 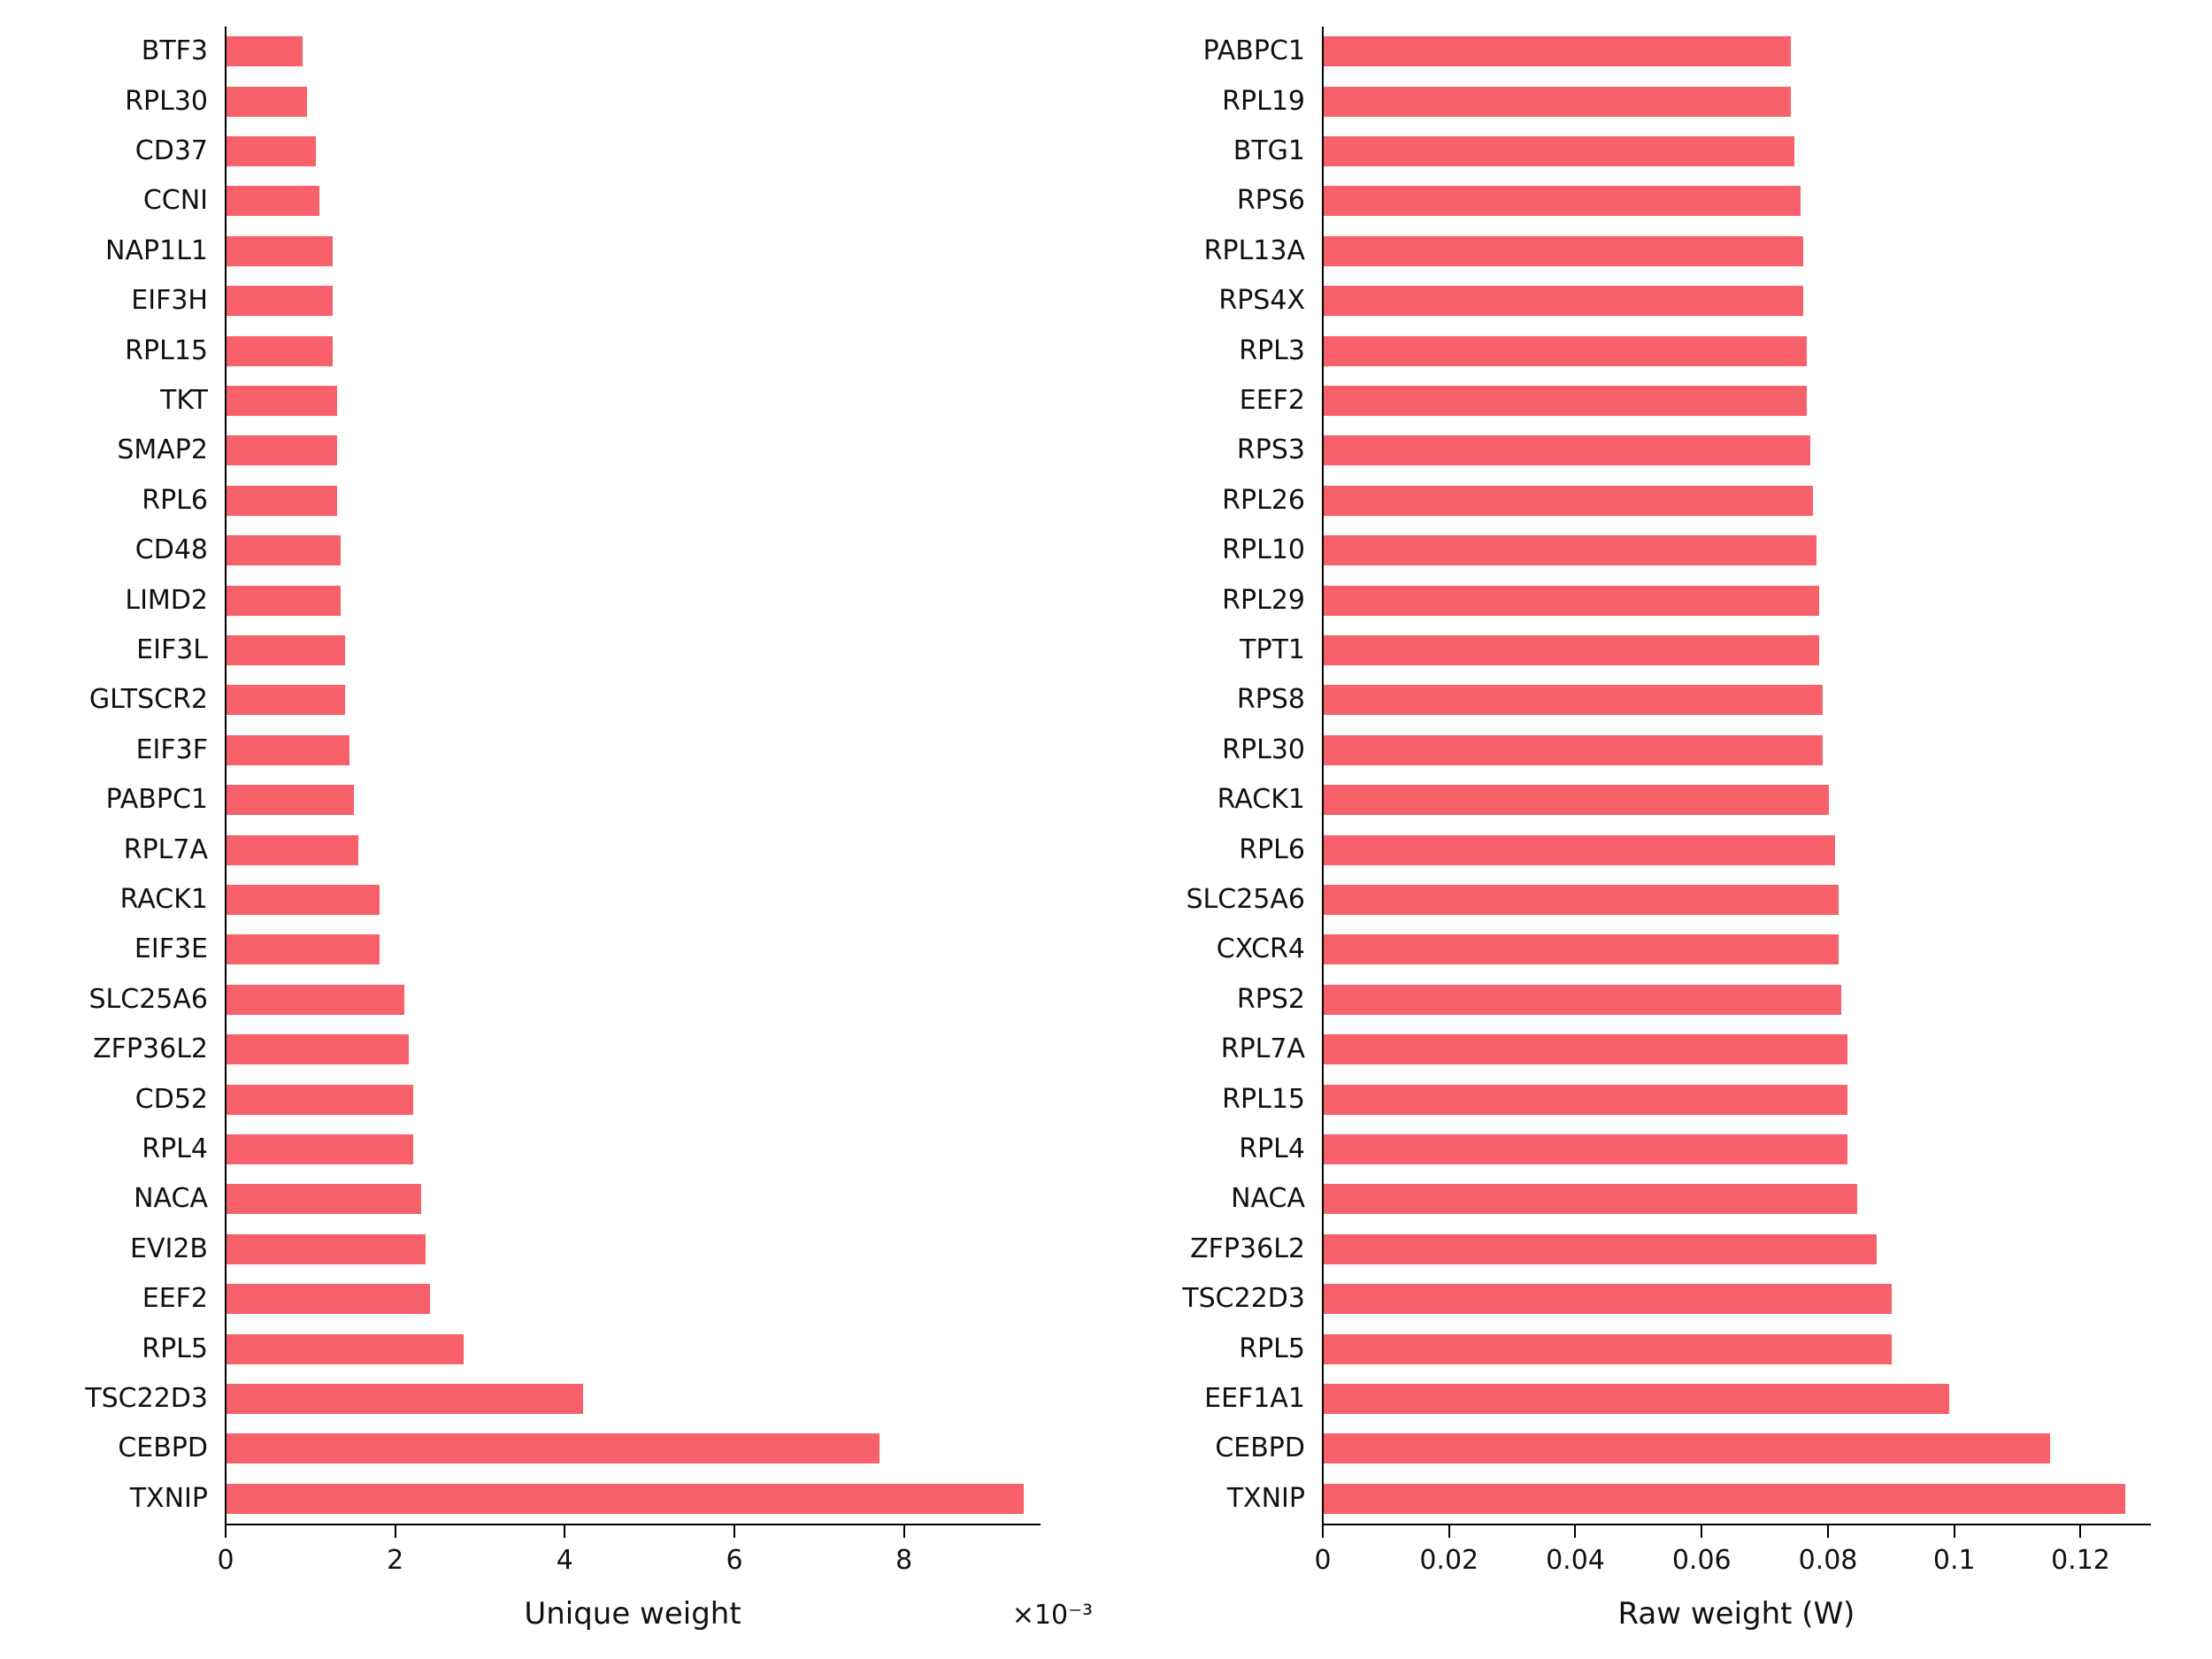 I want to click on x-tick-label: 6, so click(x=735, y=1561).